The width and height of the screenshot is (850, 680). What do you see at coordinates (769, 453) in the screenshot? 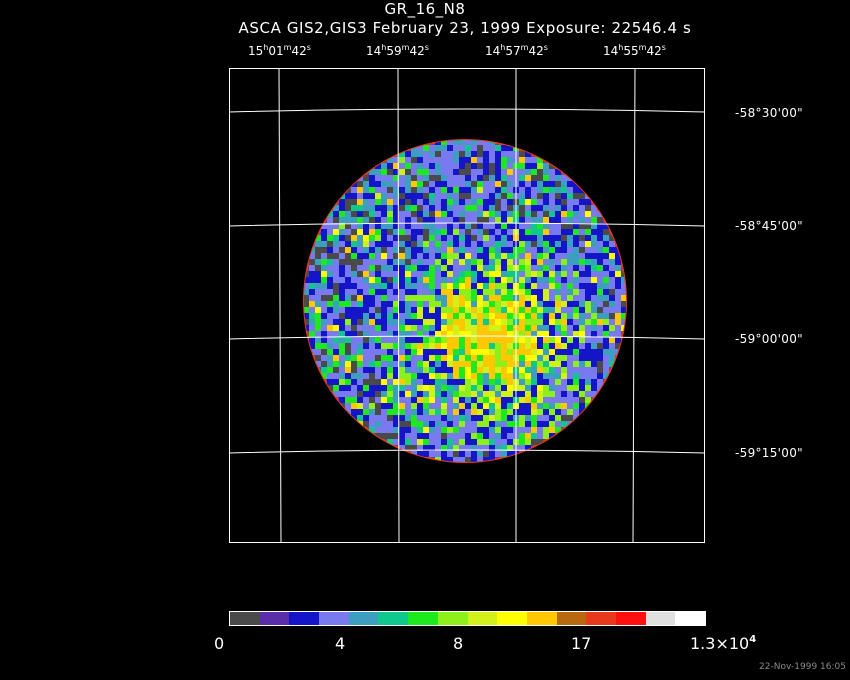
I see `dec-label-4: -59°15'00"` at bounding box center [769, 453].